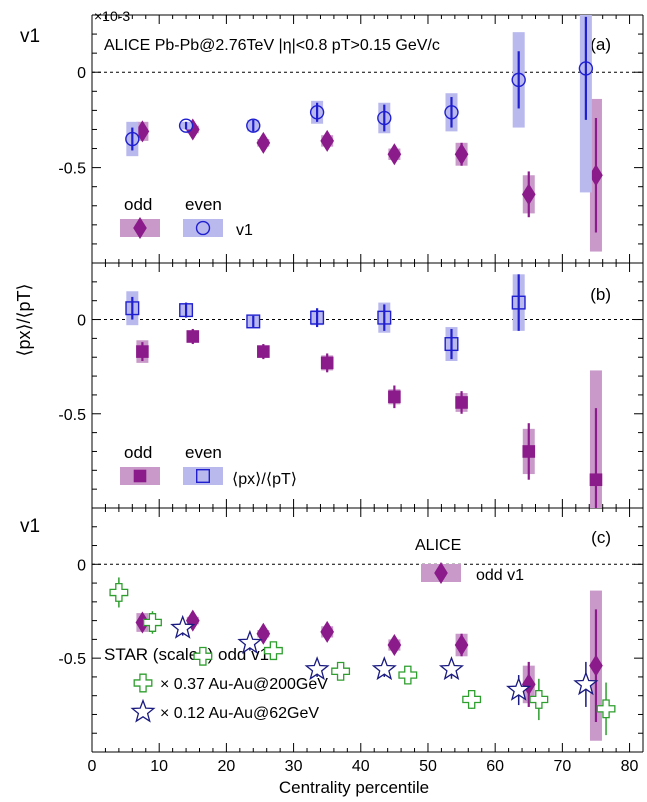 Image resolution: width=647 pixels, height=802 pixels. What do you see at coordinates (239, 713) in the screenshot?
I see `legend-c-star-62: × 0.12 Au-Au@62GeV` at bounding box center [239, 713].